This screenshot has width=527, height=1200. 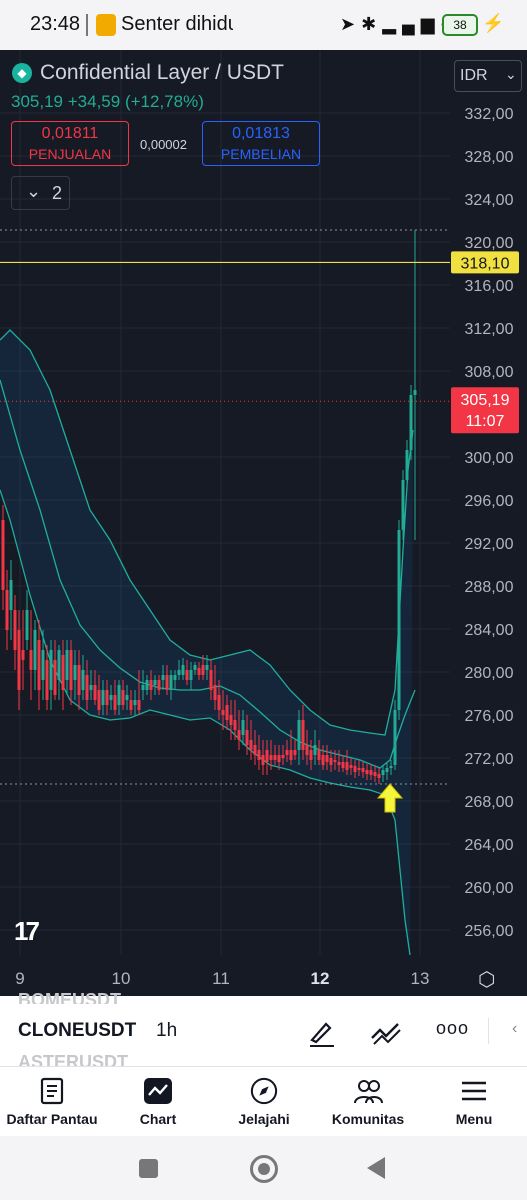 I want to click on flashlight-icon, so click(x=106, y=25).